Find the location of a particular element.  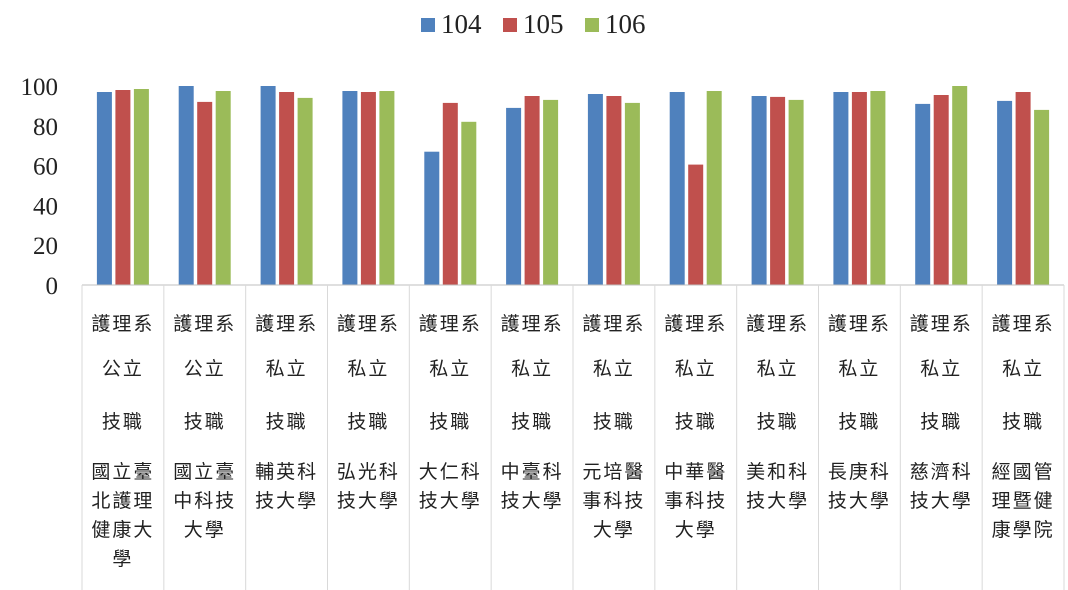

category-school-line: 輔英科 is located at coordinates (286, 472).